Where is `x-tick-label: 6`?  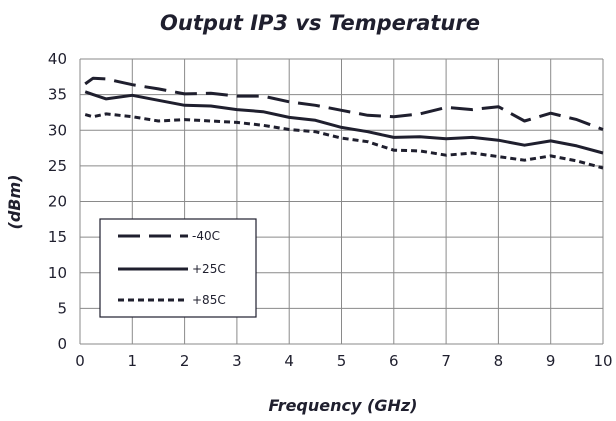
x-tick-label: 6 is located at coordinates (394, 361).